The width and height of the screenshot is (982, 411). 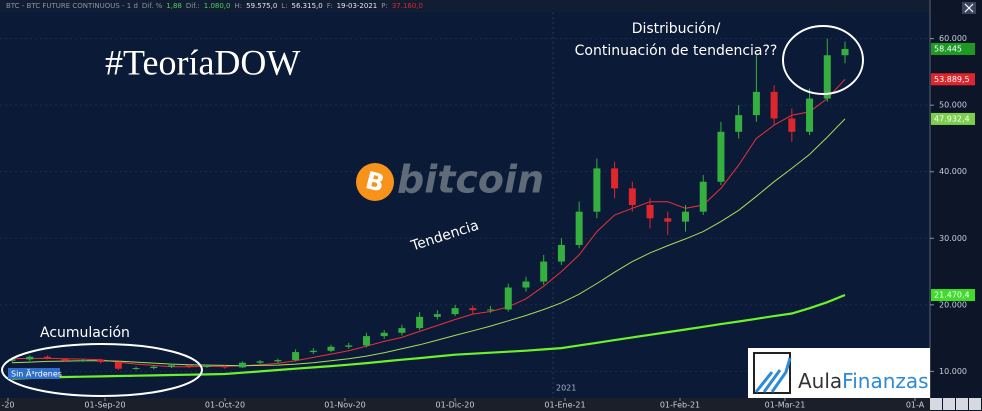 What do you see at coordinates (307, 6) in the screenshot?
I see `header-item: 56.315,0` at bounding box center [307, 6].